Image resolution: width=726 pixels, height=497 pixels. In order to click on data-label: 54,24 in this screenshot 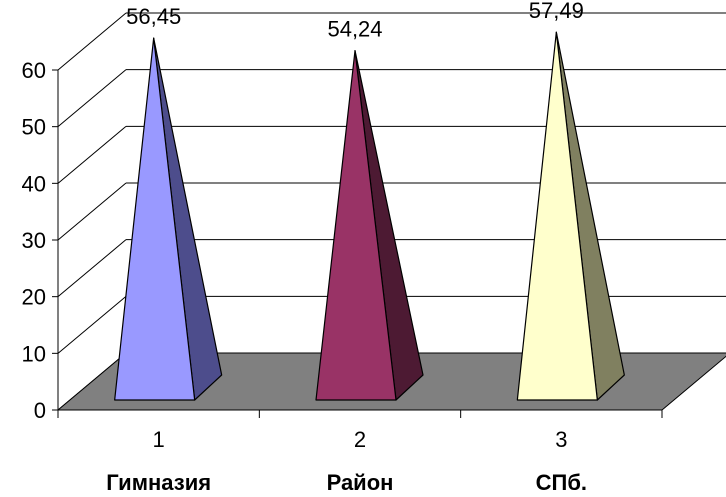, I will do `click(354, 29)`.